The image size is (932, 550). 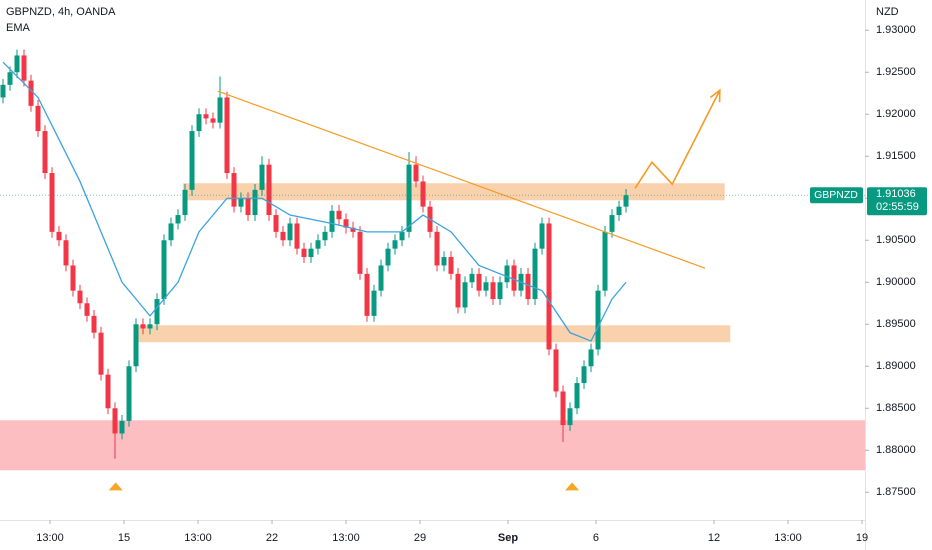 What do you see at coordinates (715, 95) in the screenshot?
I see `arrow-head` at bounding box center [715, 95].